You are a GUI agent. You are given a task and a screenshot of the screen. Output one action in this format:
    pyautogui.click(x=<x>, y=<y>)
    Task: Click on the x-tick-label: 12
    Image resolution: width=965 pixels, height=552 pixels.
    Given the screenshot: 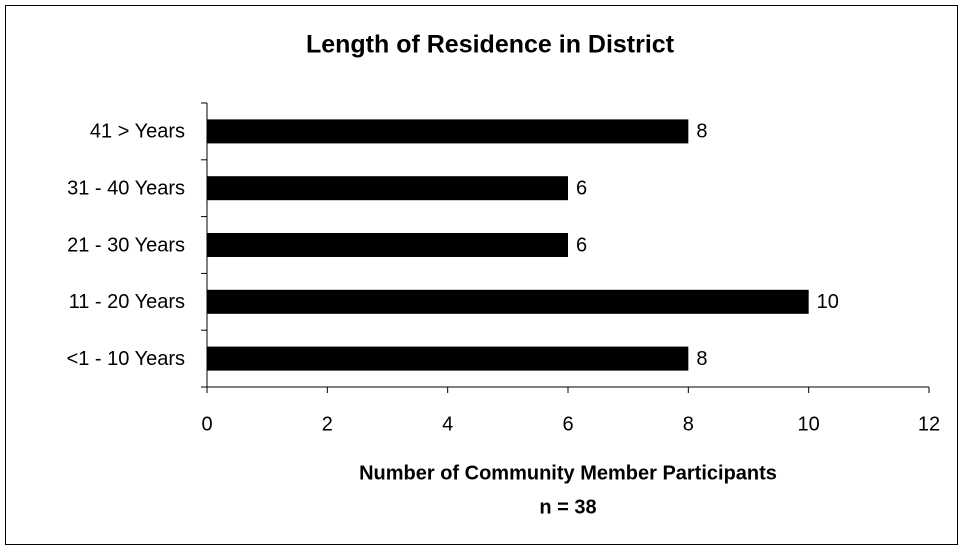 What is the action you would take?
    pyautogui.click(x=929, y=424)
    